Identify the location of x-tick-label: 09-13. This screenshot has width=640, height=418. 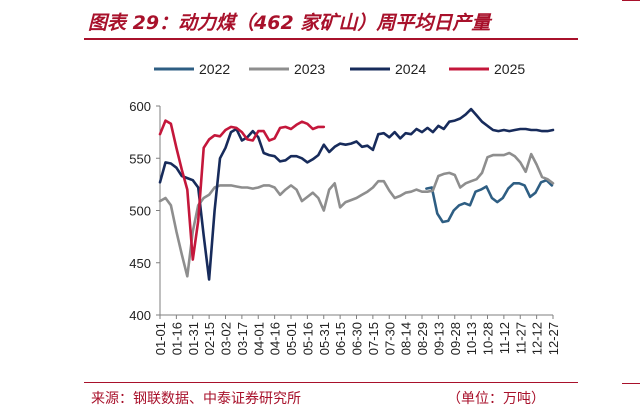
(438, 338).